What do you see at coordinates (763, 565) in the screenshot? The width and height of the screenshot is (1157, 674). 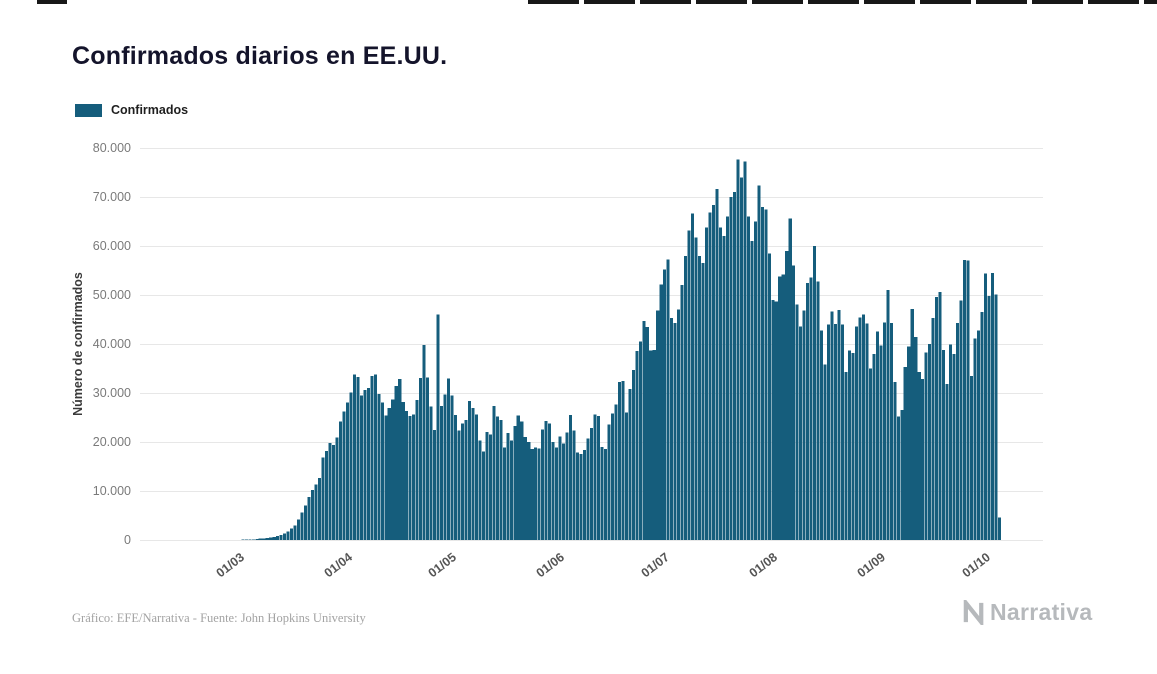 I see `x-tick-label: 01/08` at bounding box center [763, 565].